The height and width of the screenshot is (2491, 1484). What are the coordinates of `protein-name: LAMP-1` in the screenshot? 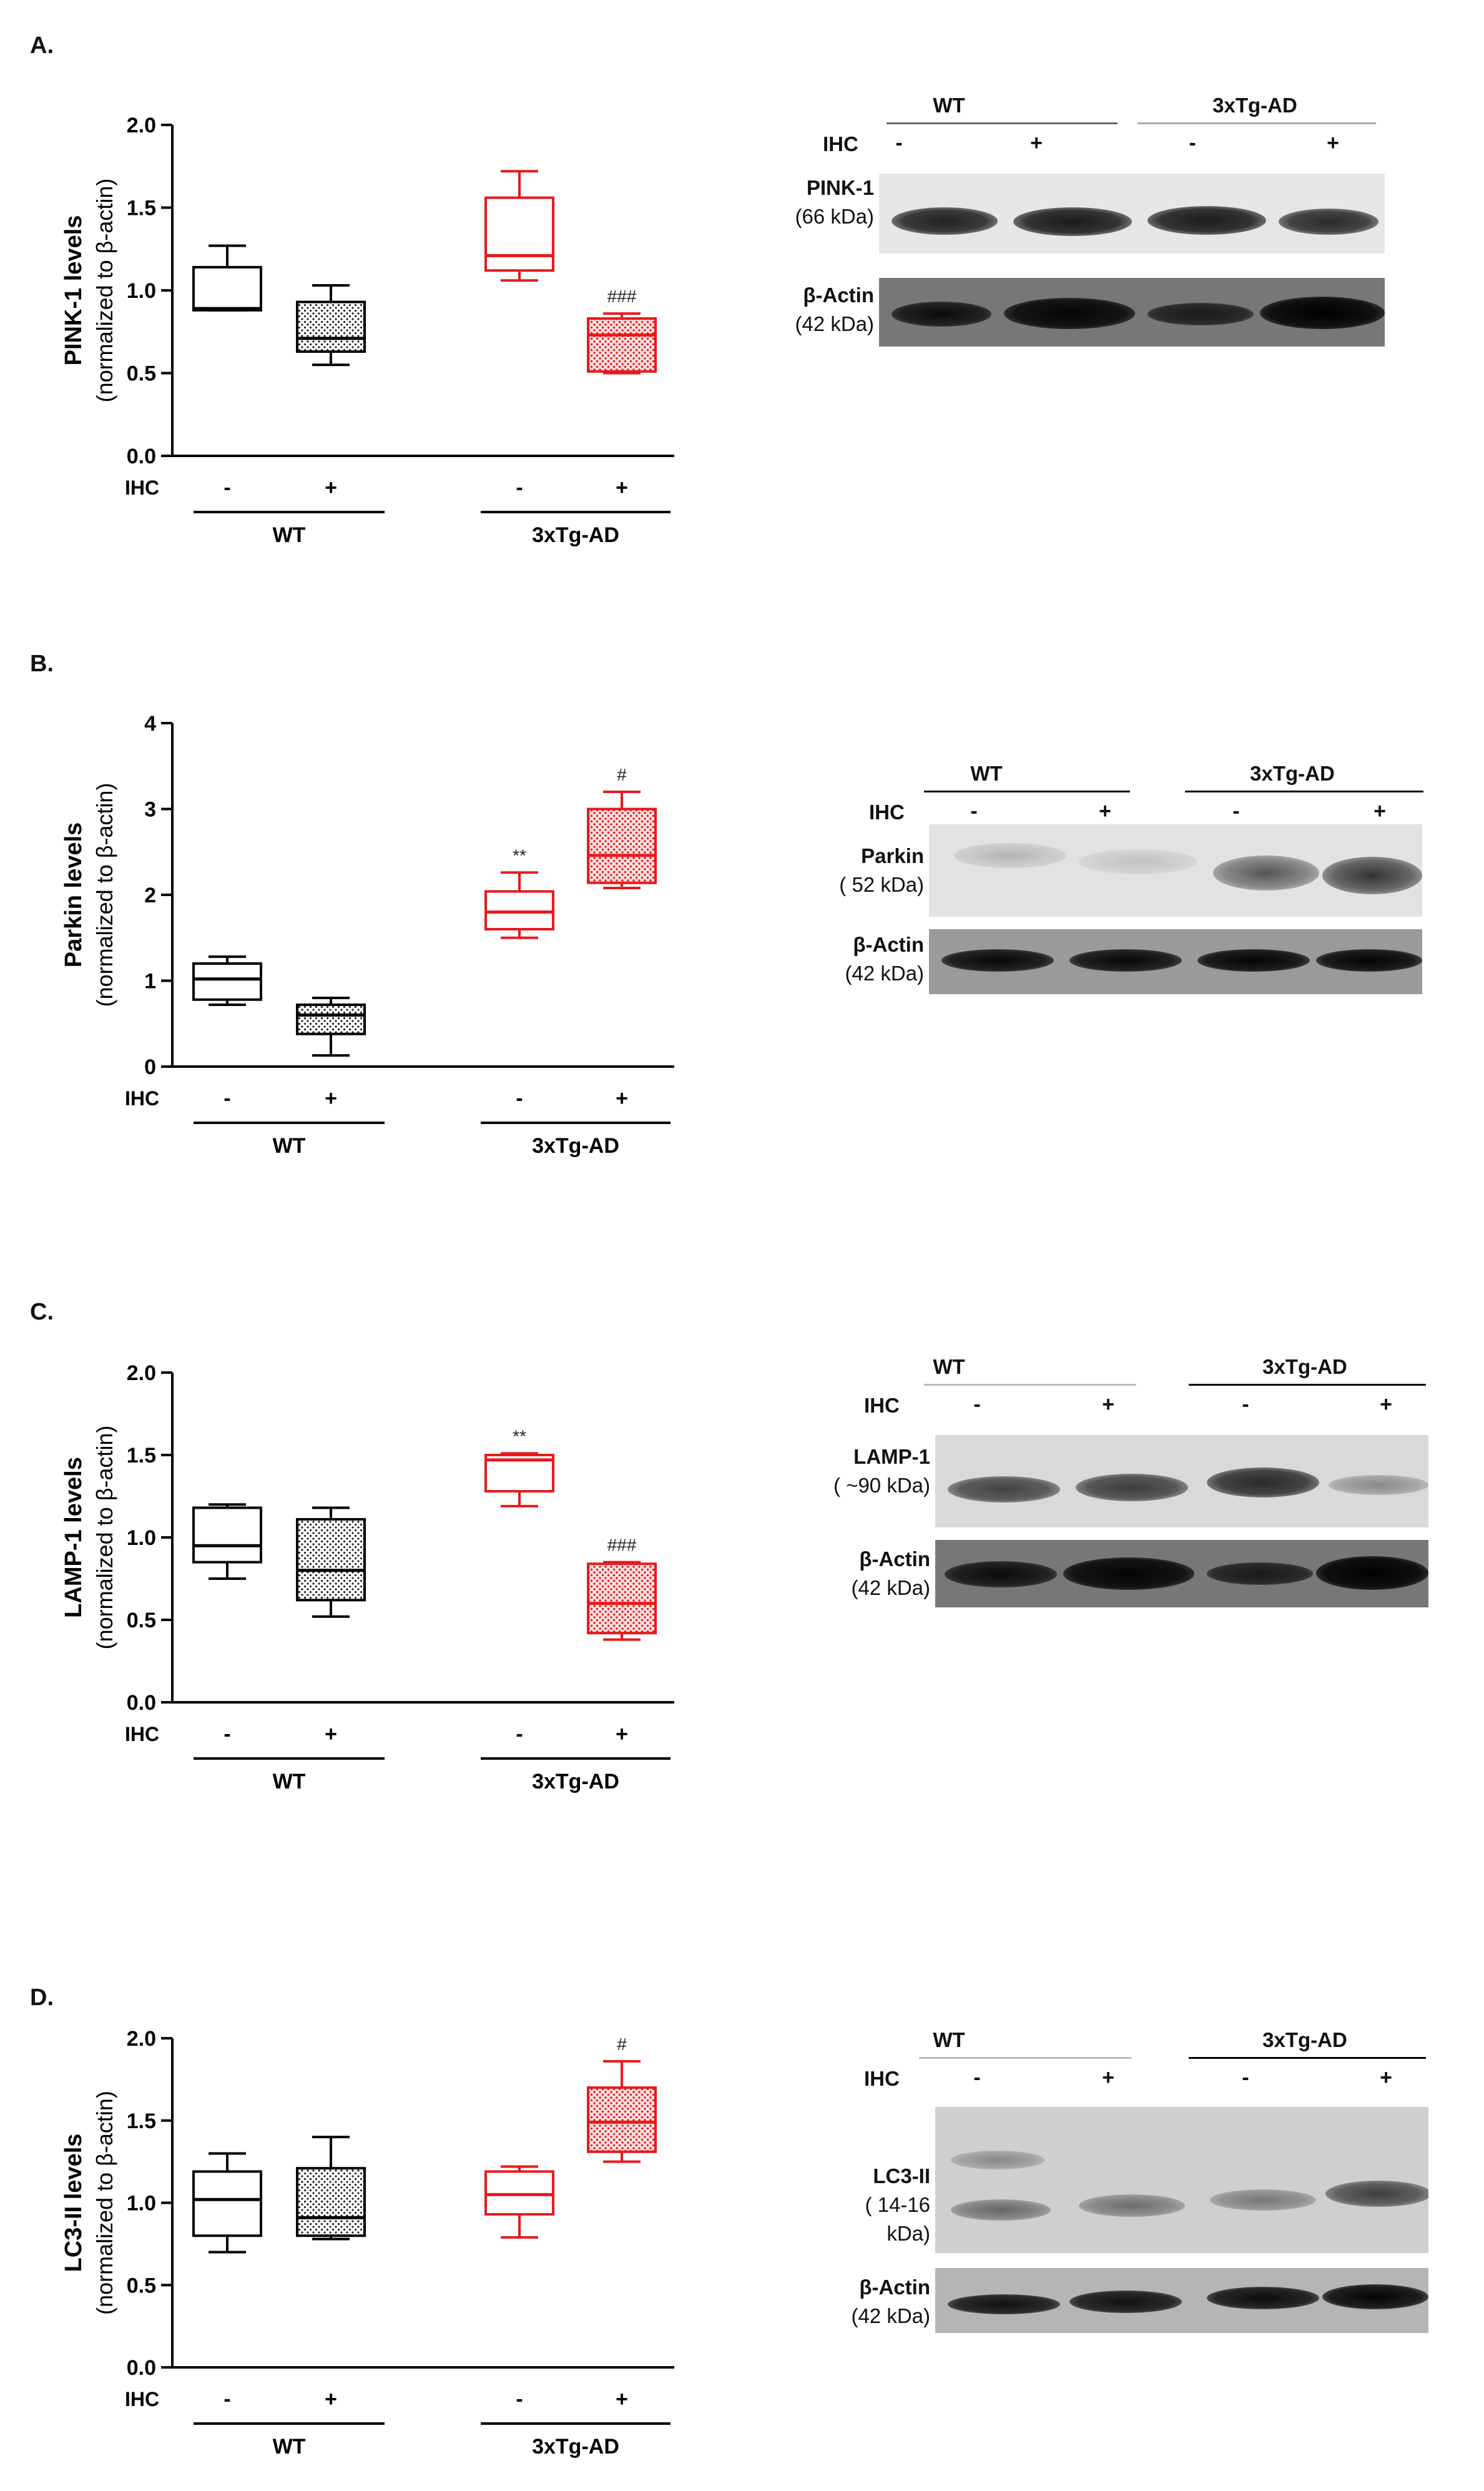 It's located at (891, 1456).